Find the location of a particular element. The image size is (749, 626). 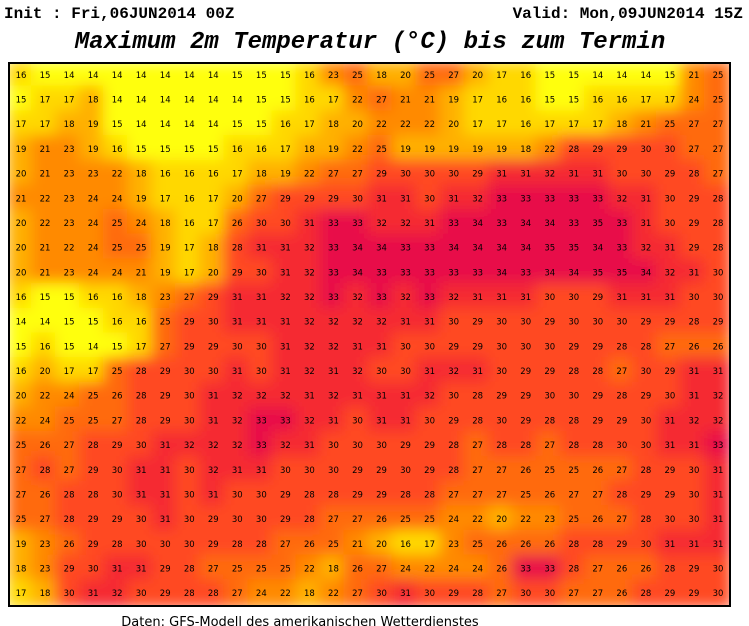

temp-label: 15 is located at coordinates (237, 125).